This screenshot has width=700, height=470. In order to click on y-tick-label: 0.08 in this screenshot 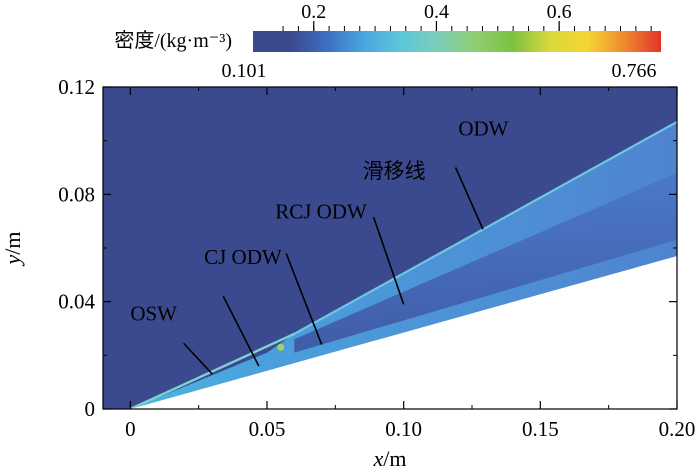, I will do `click(76, 194)`.